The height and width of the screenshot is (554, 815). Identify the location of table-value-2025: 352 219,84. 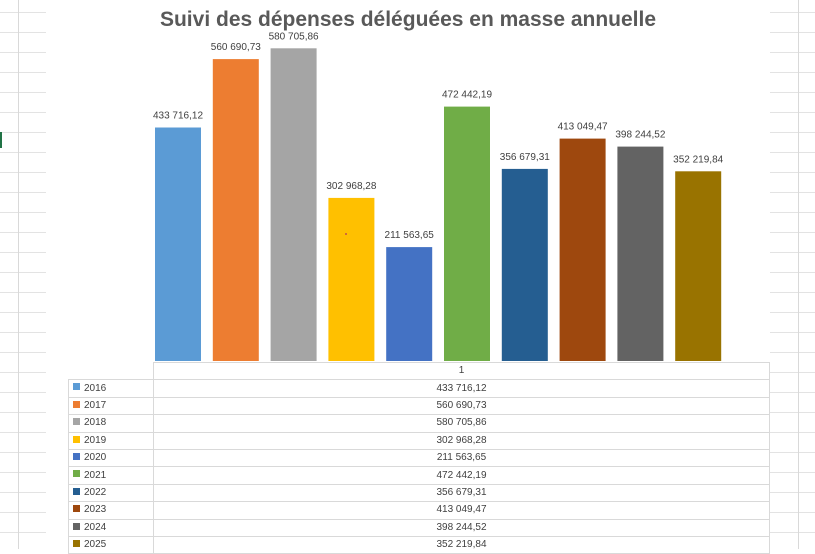
(461, 544).